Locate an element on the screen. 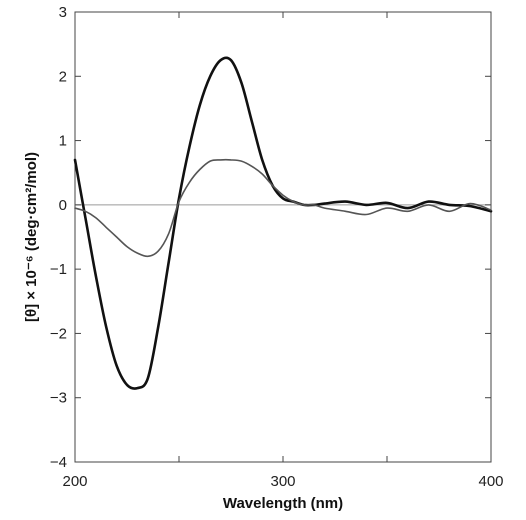 The width and height of the screenshot is (526, 520). y-tick-label: −3 is located at coordinates (58, 398).